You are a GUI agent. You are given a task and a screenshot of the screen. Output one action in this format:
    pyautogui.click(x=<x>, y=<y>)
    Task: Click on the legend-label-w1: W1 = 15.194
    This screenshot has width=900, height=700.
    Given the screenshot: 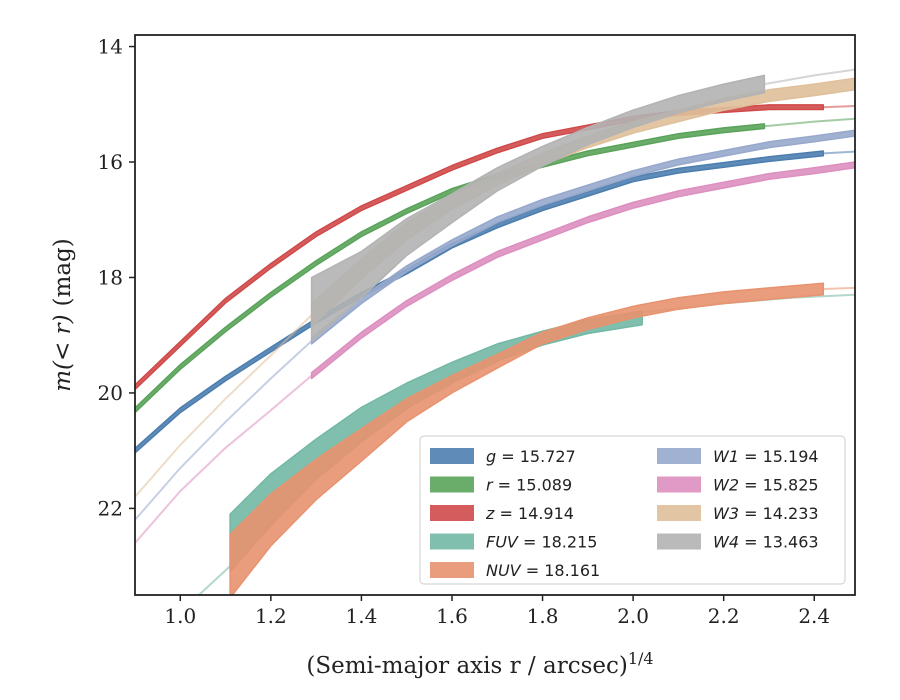 What is the action you would take?
    pyautogui.click(x=766, y=456)
    